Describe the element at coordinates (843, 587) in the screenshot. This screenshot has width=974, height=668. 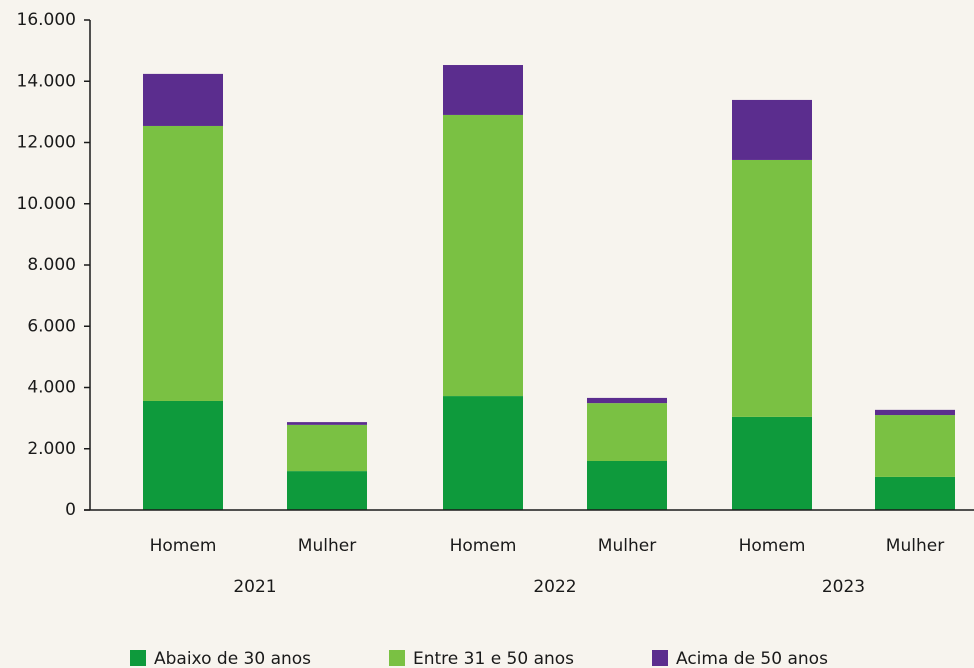
I see `group-label: 2023` at that location.